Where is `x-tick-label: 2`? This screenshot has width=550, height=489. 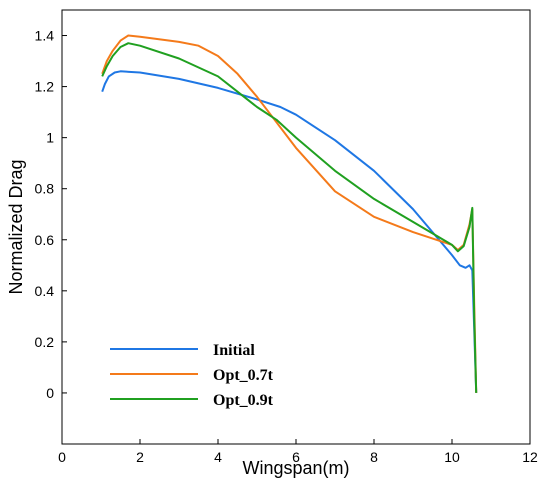
x-tick-label: 2 is located at coordinates (140, 457).